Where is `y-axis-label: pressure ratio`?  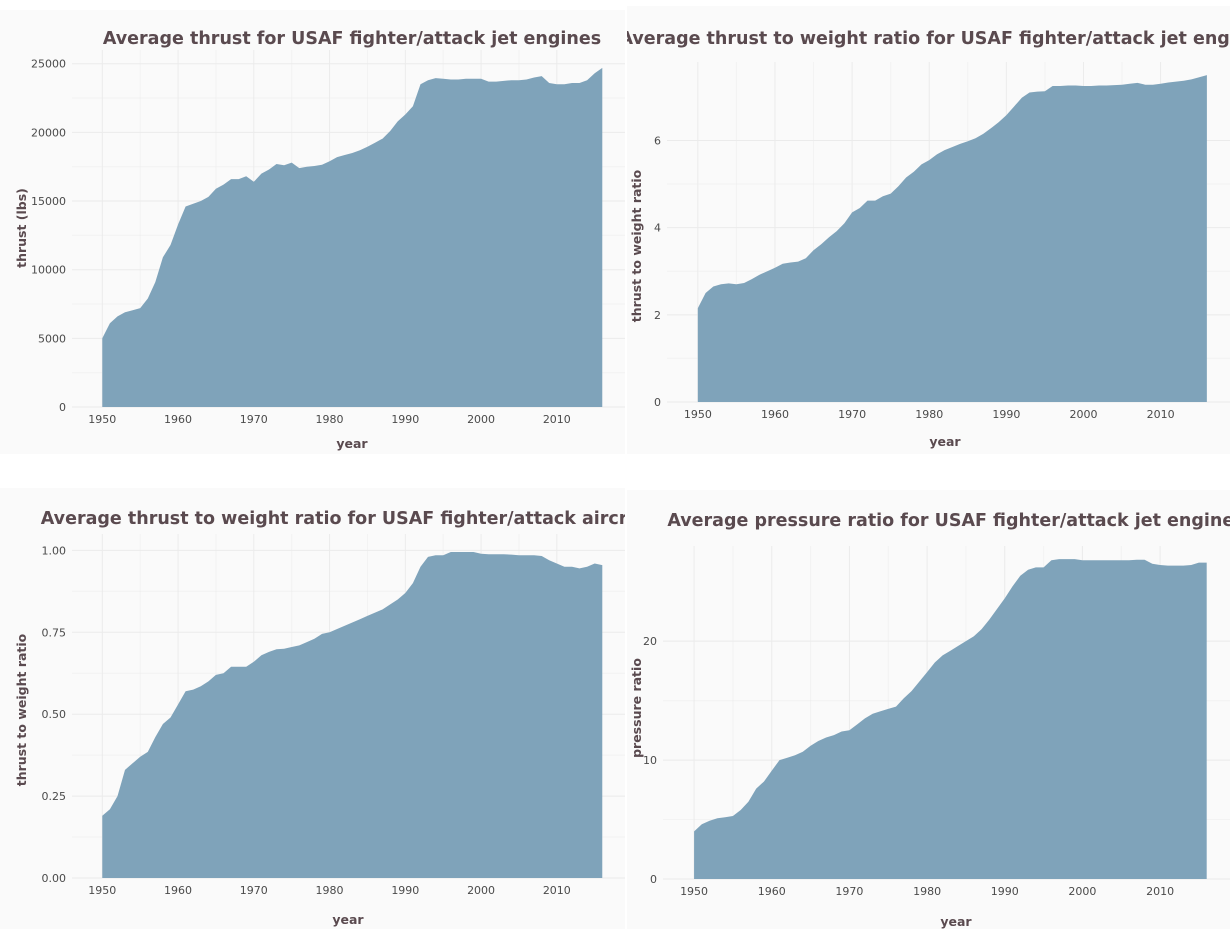
y-axis-label: pressure ratio is located at coordinates (636, 708).